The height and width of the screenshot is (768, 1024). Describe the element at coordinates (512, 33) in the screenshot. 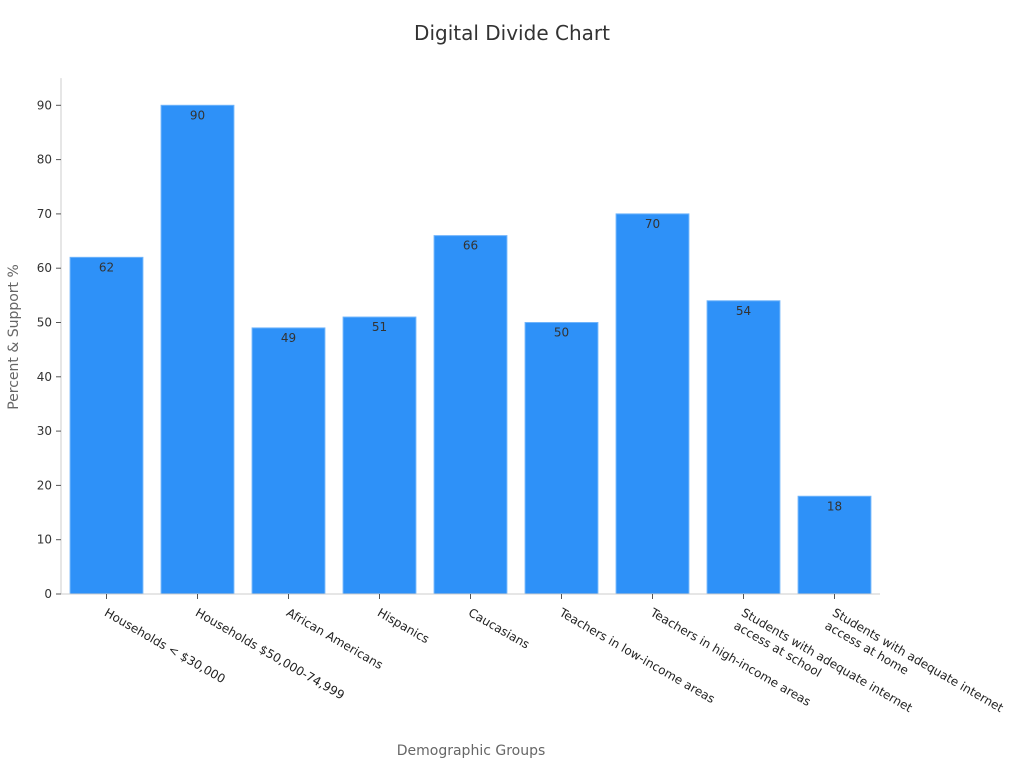

I see `chart-title: Digital Divide Chart` at that location.